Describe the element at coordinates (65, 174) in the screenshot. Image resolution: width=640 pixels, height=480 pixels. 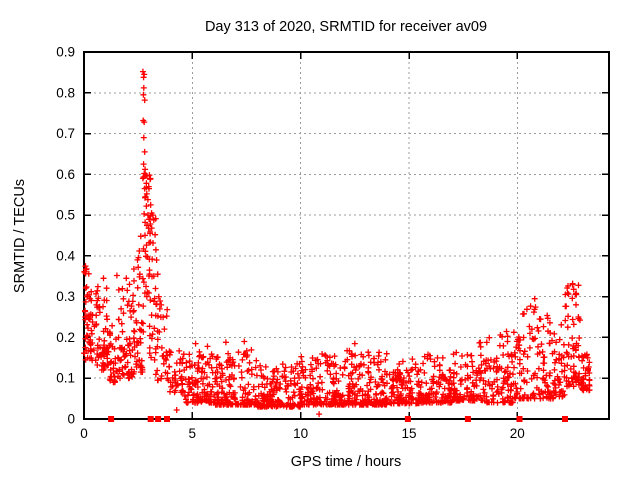
I see `y-tick-label: 0.6` at that location.